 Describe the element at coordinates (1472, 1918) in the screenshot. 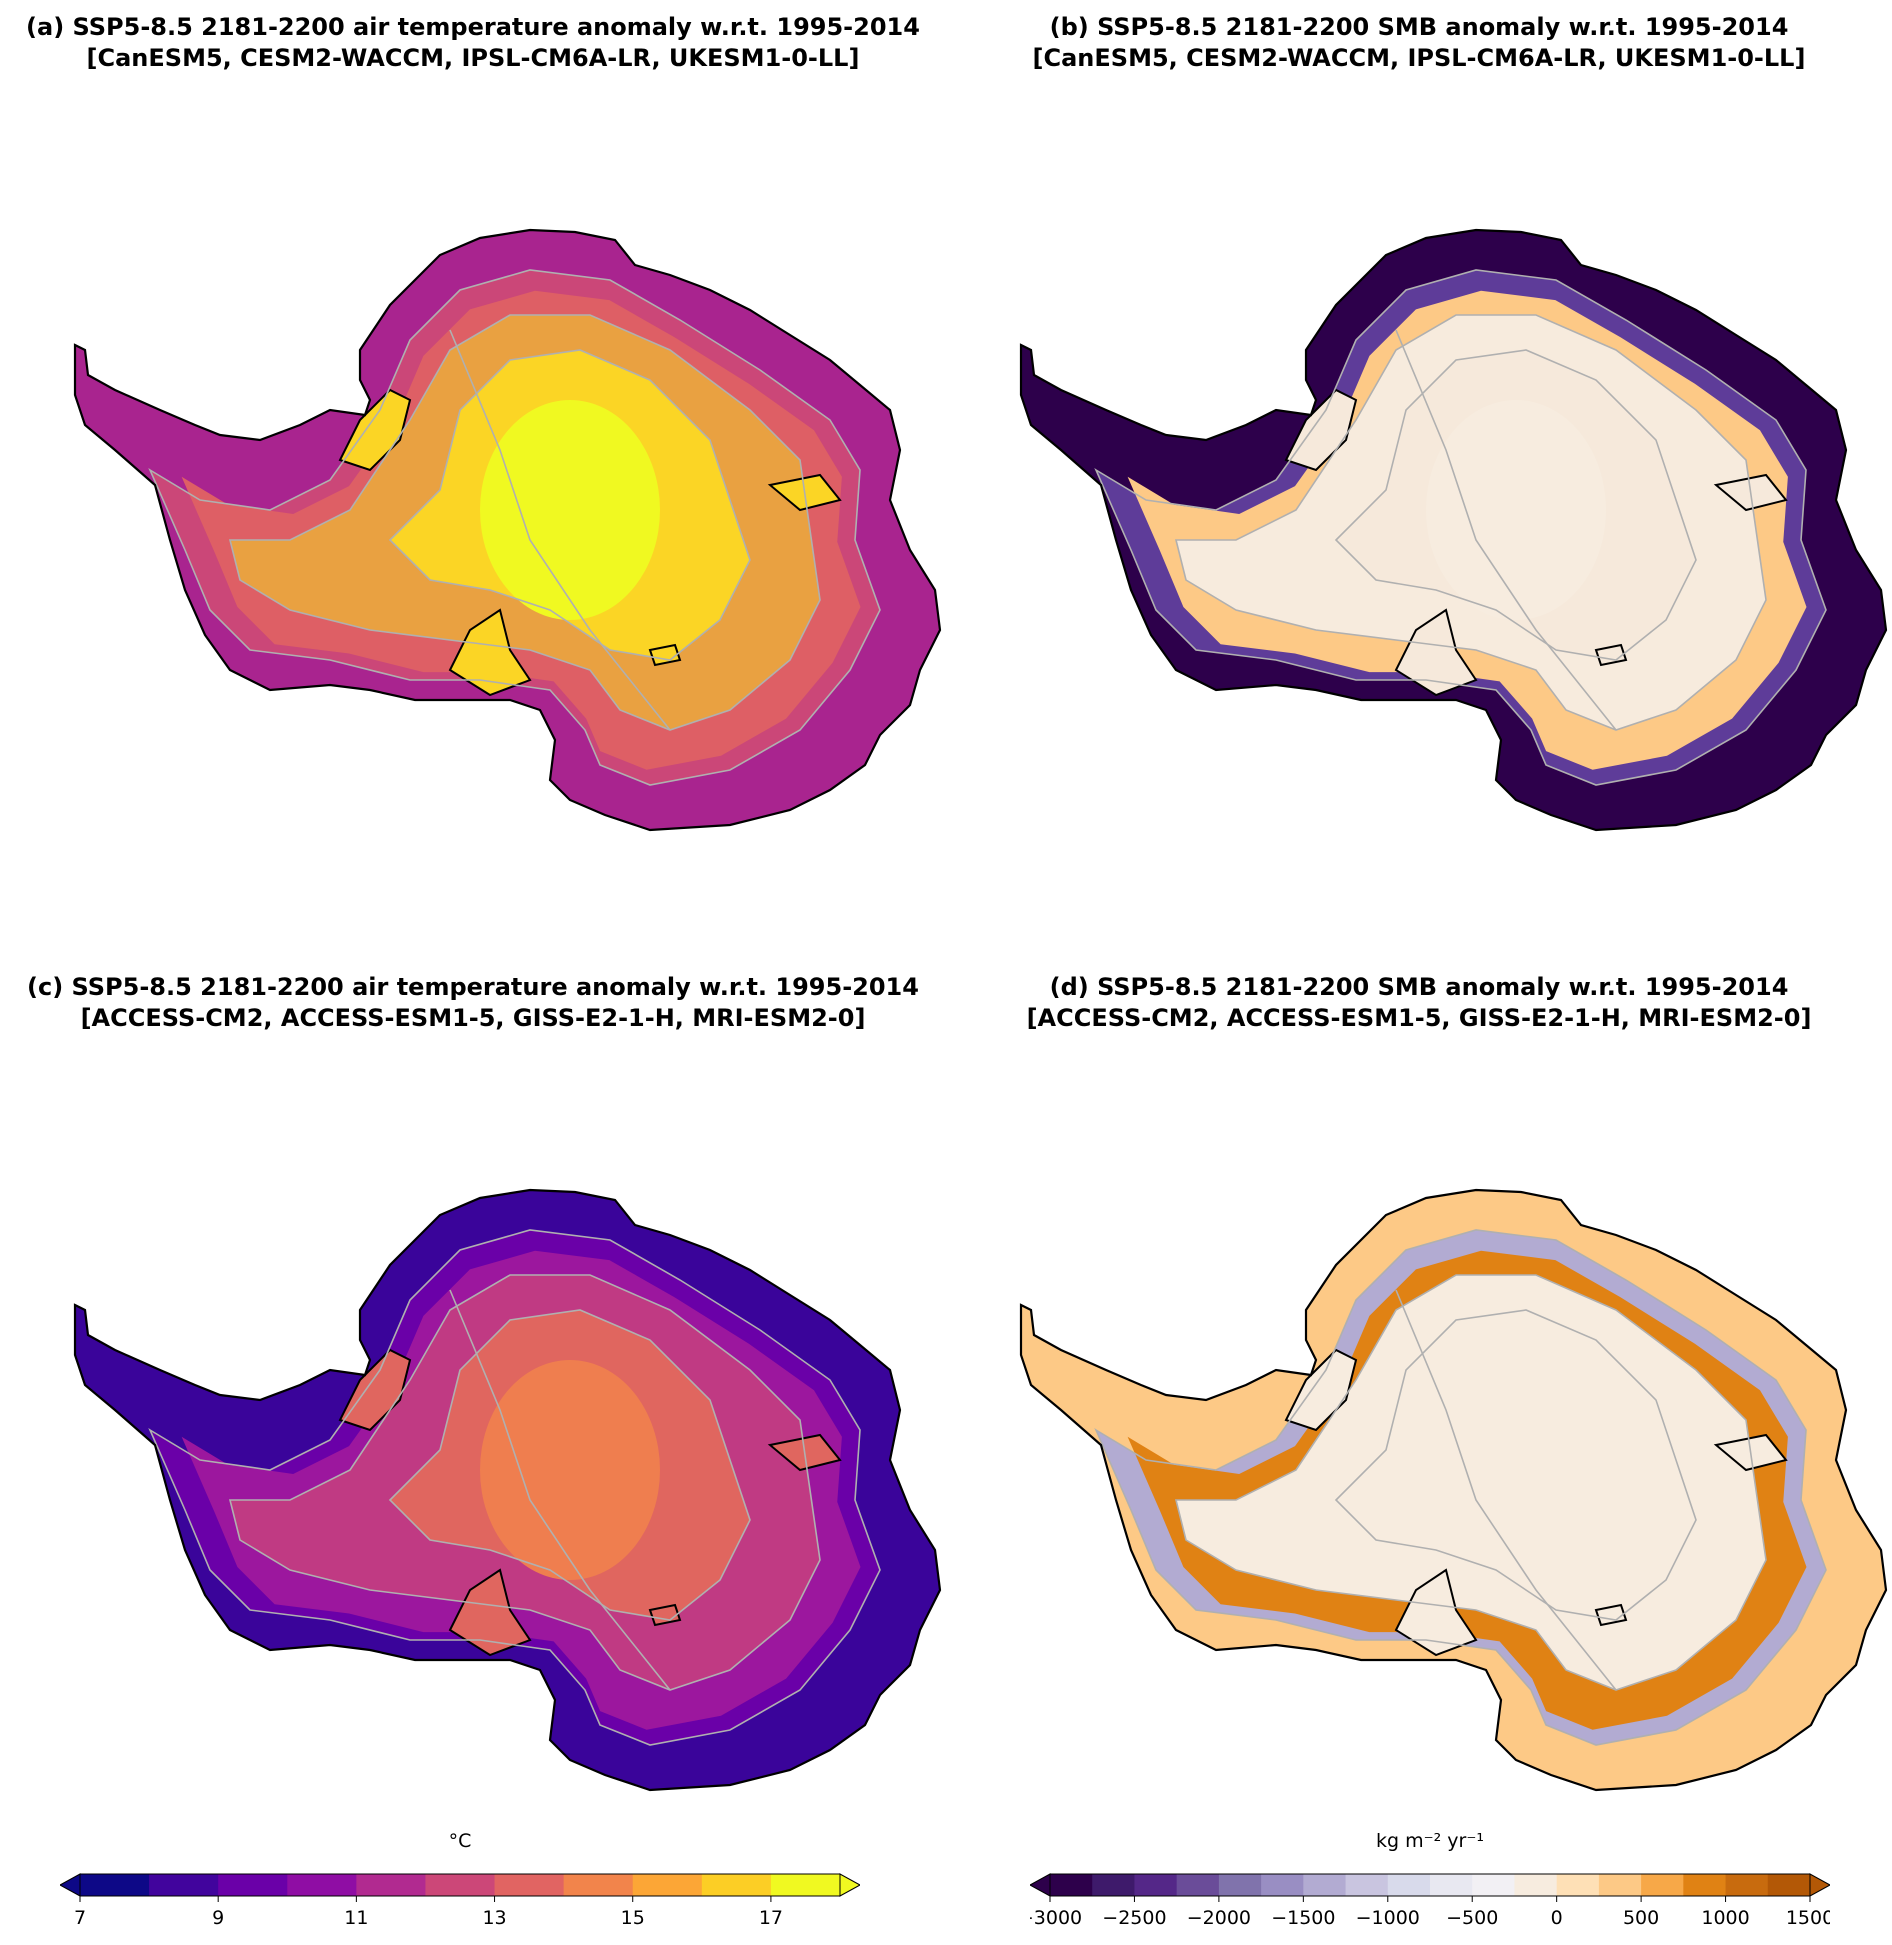

I see `colorbar-tick-label: −500` at that location.